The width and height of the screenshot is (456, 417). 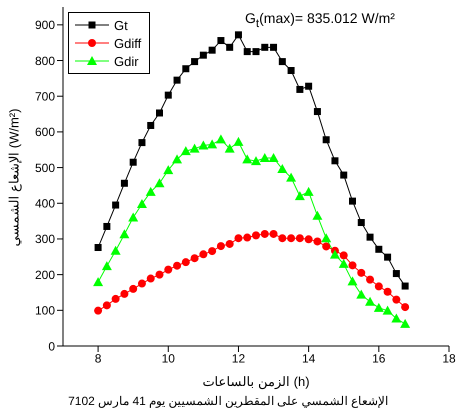 What do you see at coordinates (228, 401) in the screenshot?
I see `text: الإشعاع الشمسي على المقطرين الشمسيين يوم 41 مارس 7102` at bounding box center [228, 401].